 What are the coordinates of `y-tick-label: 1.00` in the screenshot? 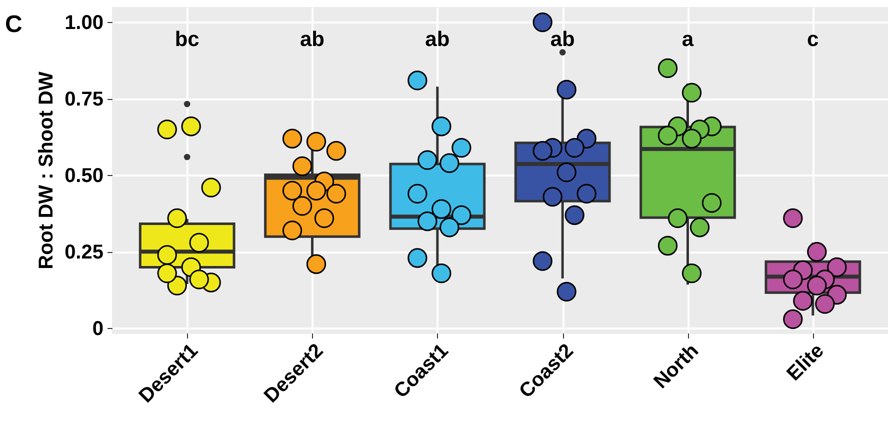 It's located at (84, 23).